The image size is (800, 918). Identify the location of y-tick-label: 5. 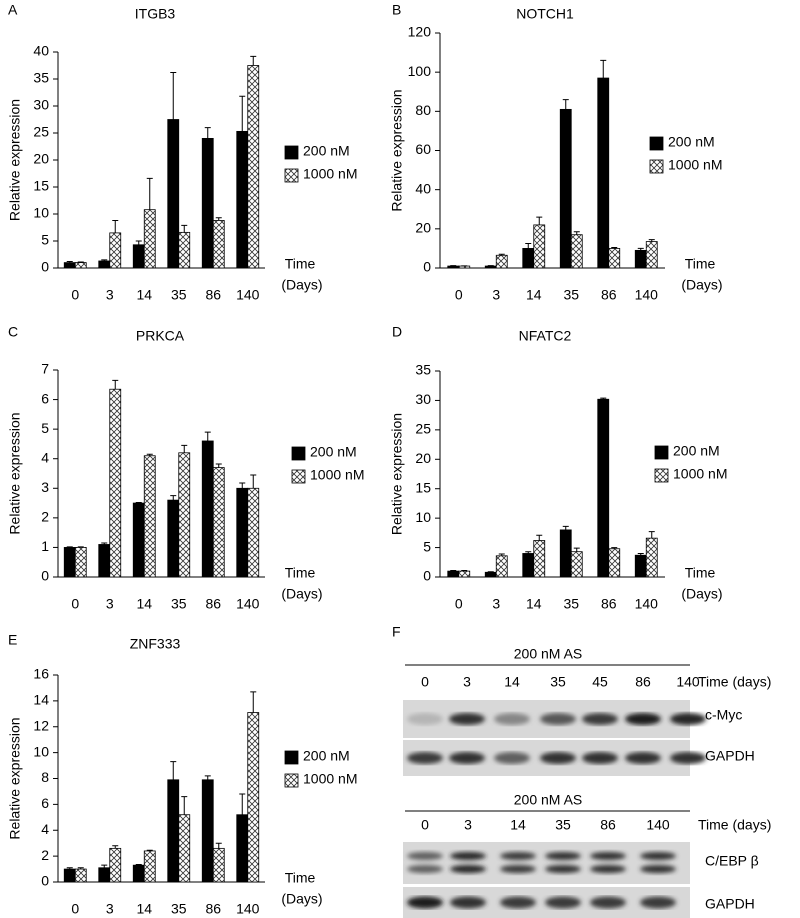
(45, 240).